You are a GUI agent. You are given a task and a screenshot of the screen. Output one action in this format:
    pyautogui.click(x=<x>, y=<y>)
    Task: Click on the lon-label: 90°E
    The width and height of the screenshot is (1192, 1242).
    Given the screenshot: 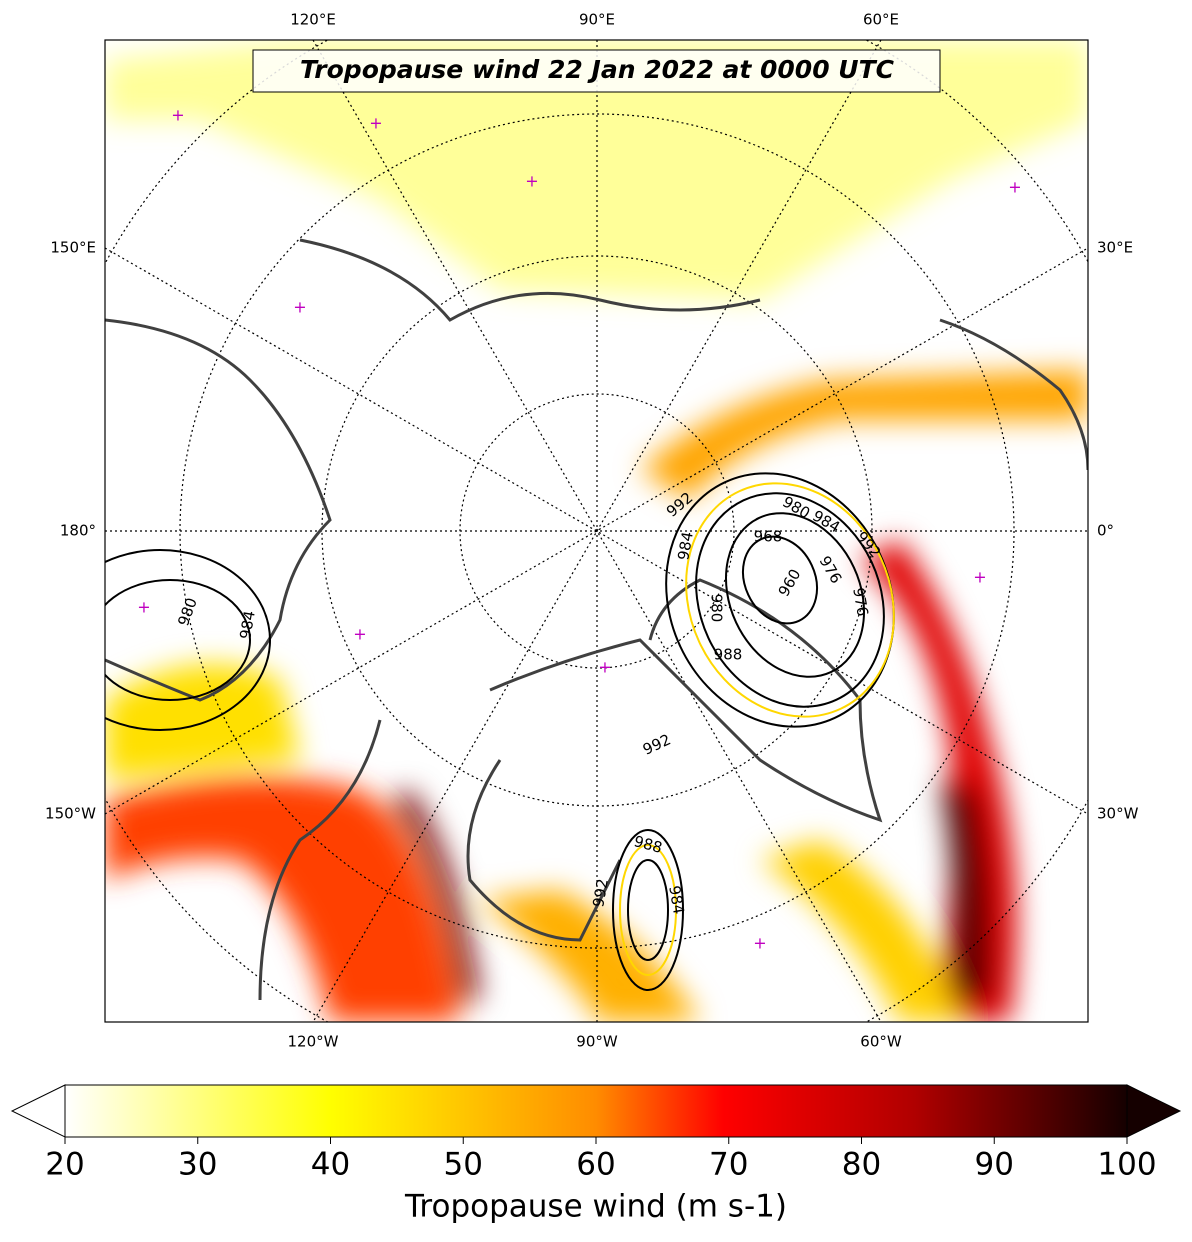 What is the action you would take?
    pyautogui.click(x=597, y=20)
    